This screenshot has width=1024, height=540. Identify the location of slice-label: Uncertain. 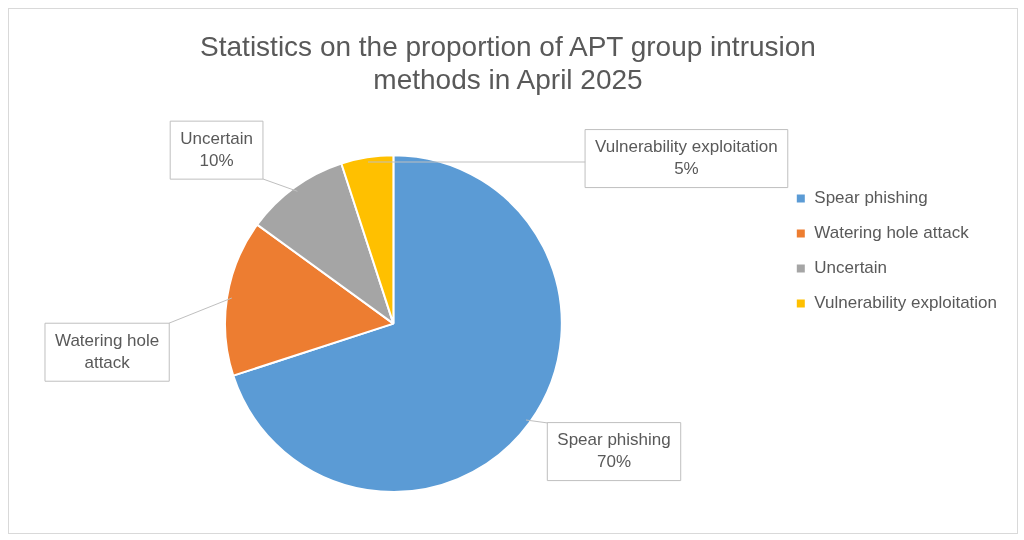
(216, 138).